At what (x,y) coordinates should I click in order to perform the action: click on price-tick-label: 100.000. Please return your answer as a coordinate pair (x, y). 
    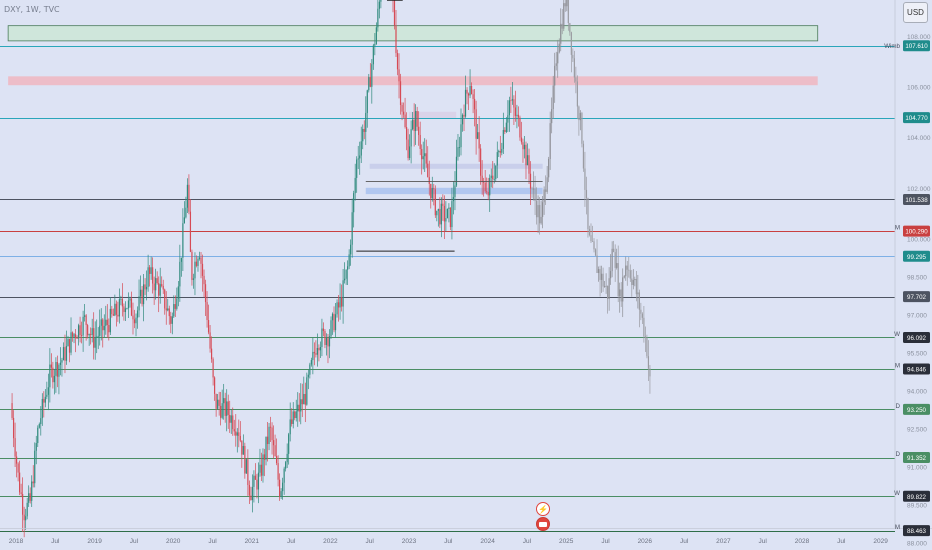
    Looking at the image, I should click on (919, 239).